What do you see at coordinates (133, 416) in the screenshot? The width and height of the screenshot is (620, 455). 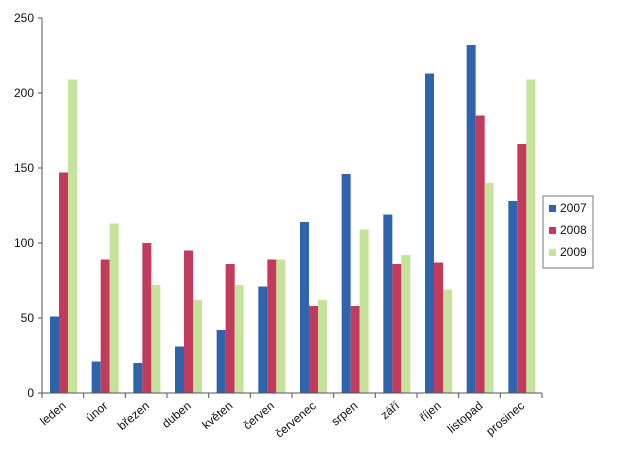 I see `x-tick-label: březen` at bounding box center [133, 416].